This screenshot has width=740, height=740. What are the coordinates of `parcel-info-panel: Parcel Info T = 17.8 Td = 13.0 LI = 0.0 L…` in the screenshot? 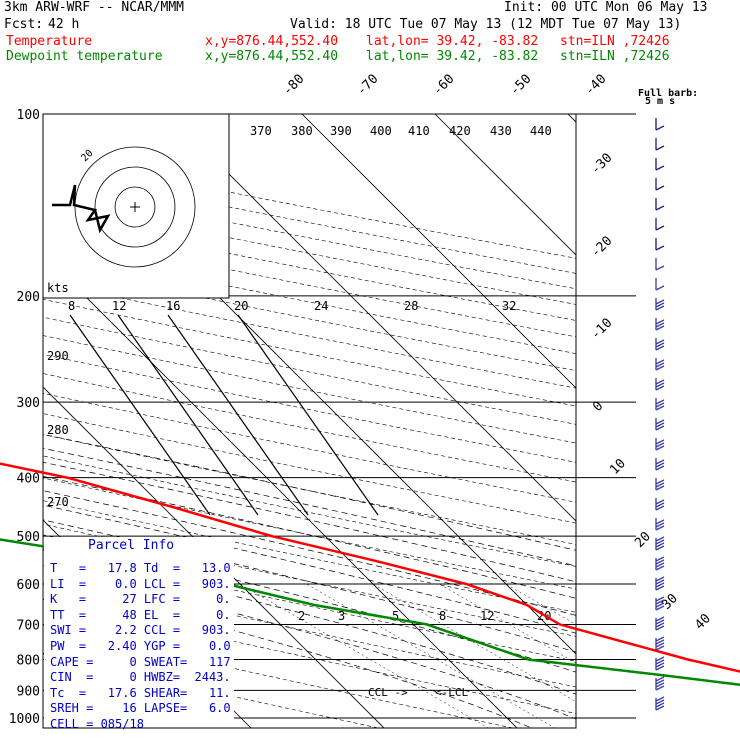 It's located at (139, 634).